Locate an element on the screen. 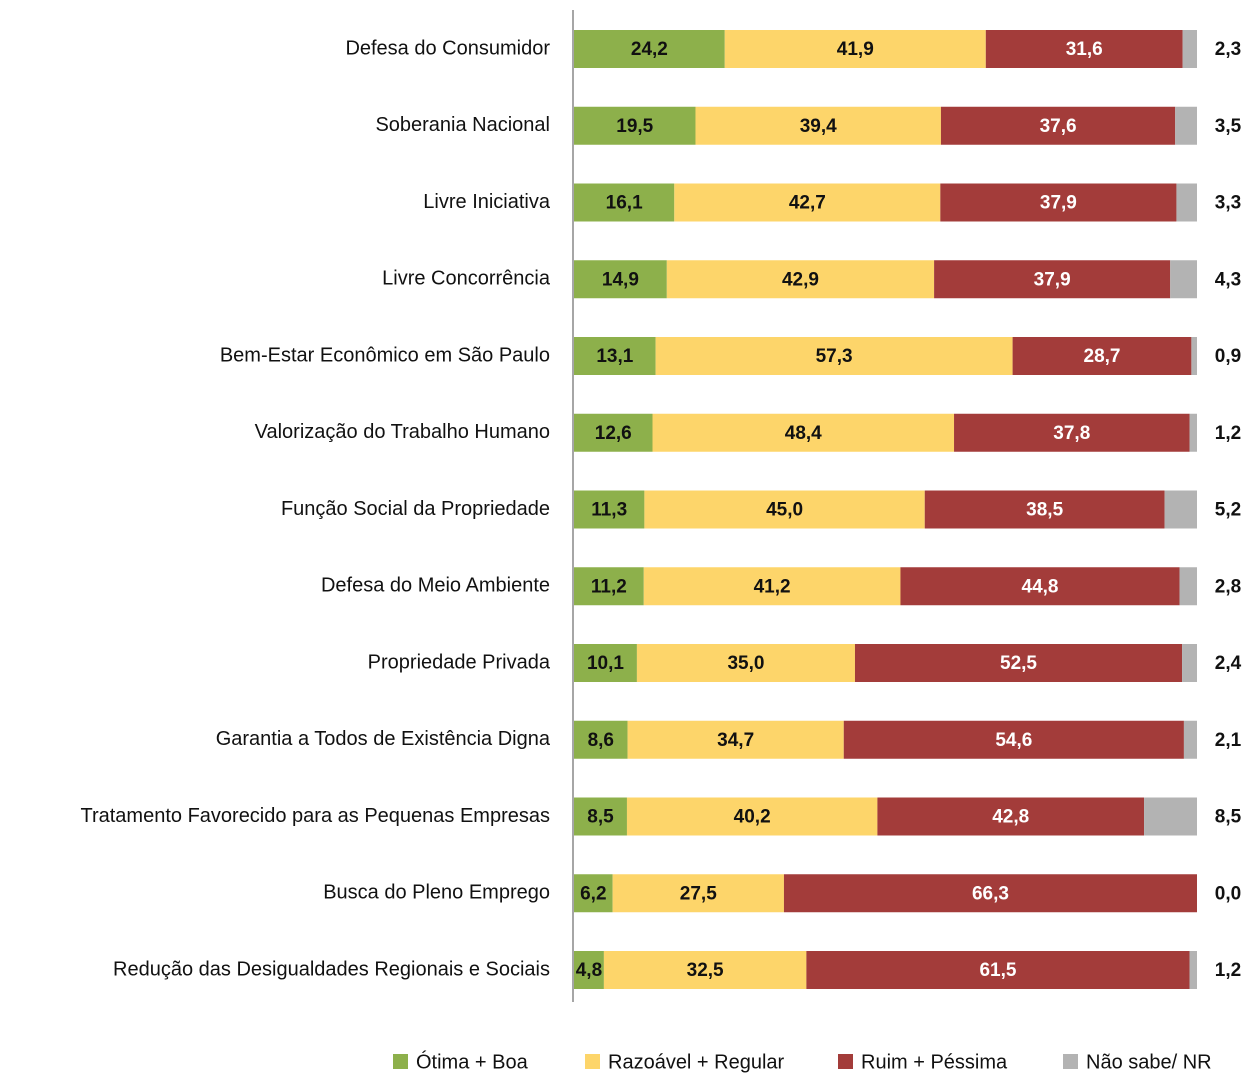  data-label: 37,6 is located at coordinates (1058, 126).